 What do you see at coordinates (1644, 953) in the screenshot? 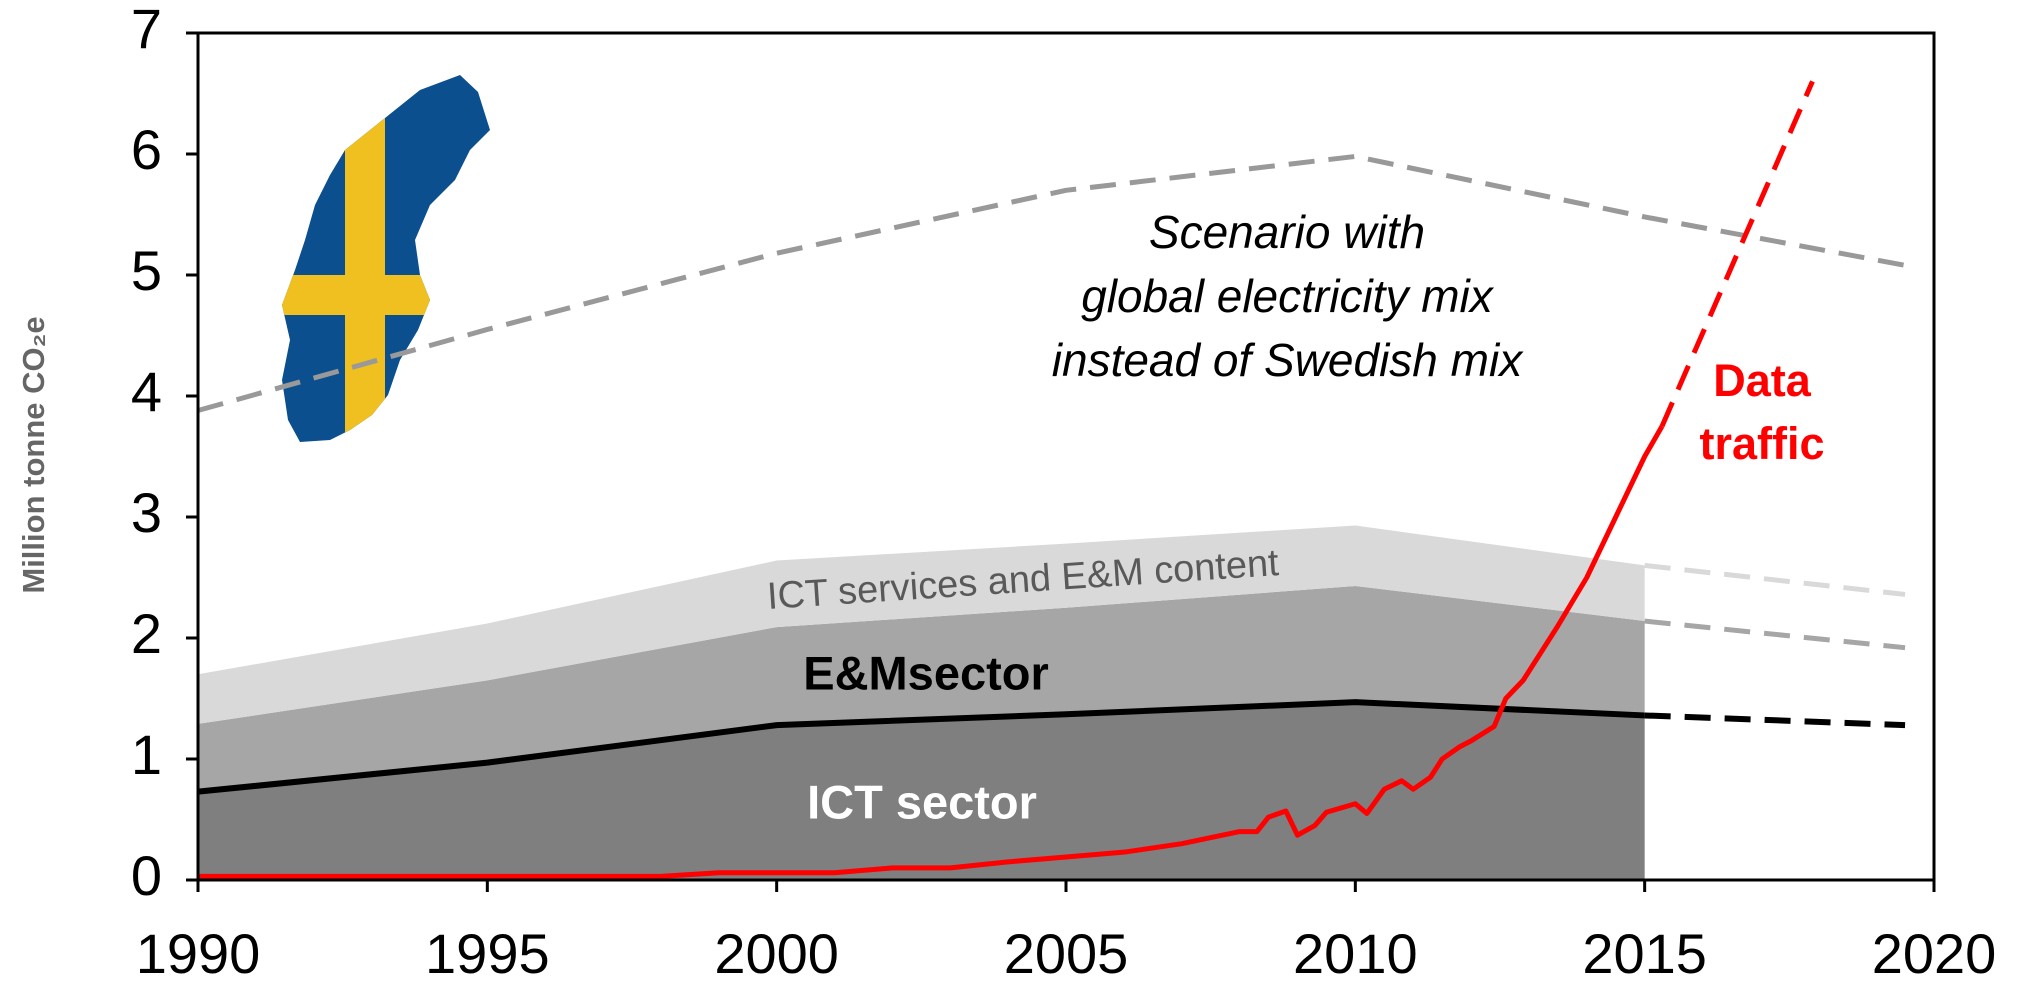
I see `x-tick-label: 2015` at bounding box center [1644, 953].